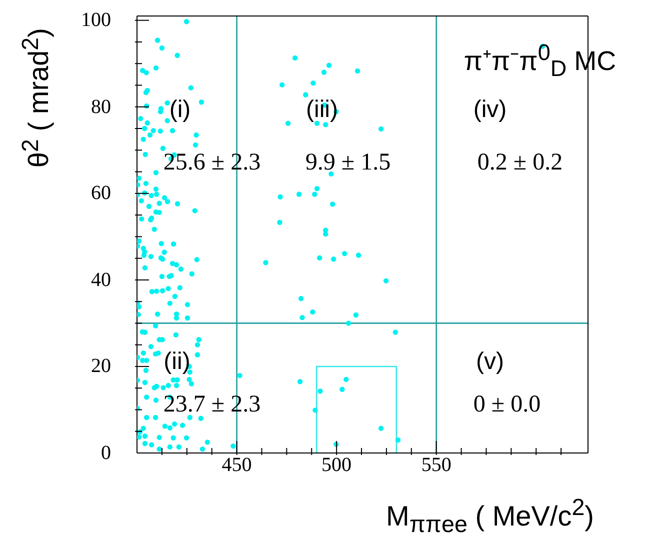  I want to click on annotation: (v), so click(490, 362).